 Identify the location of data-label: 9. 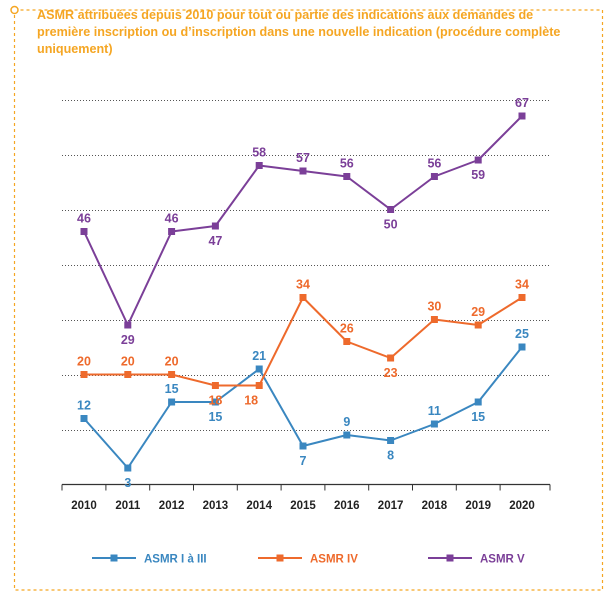
(346, 422).